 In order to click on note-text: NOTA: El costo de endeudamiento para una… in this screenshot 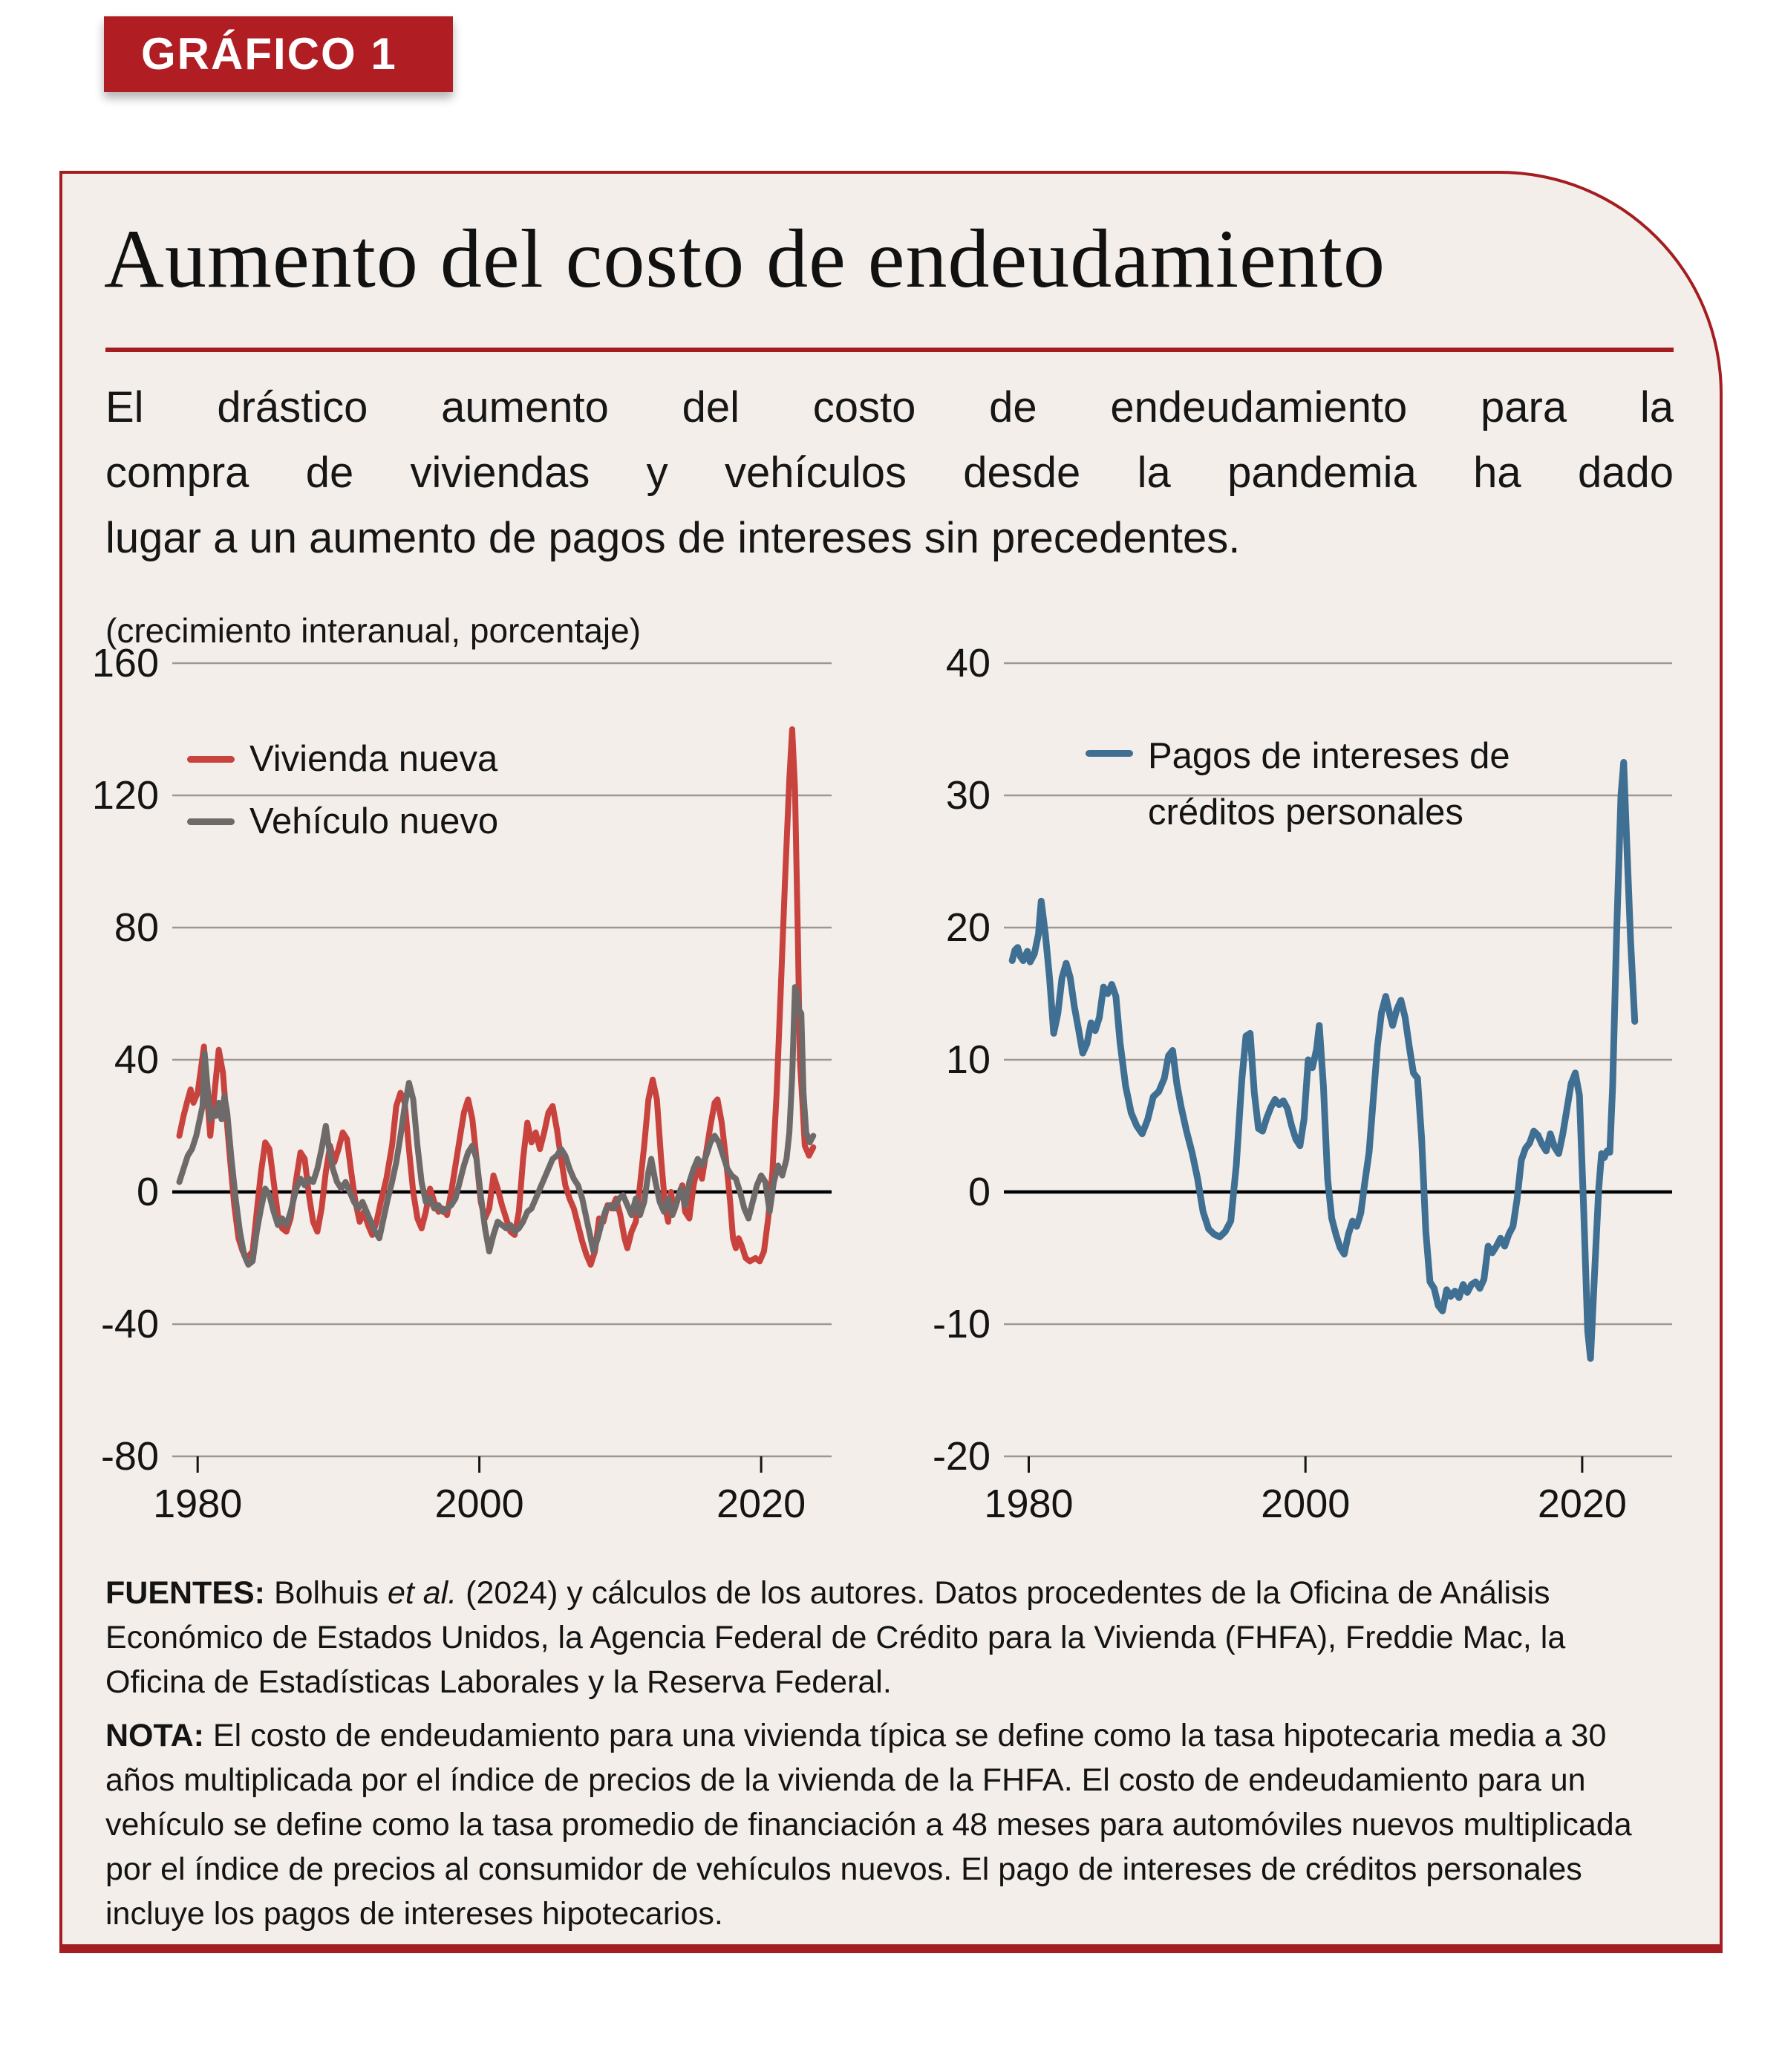, I will do `click(890, 1824)`.